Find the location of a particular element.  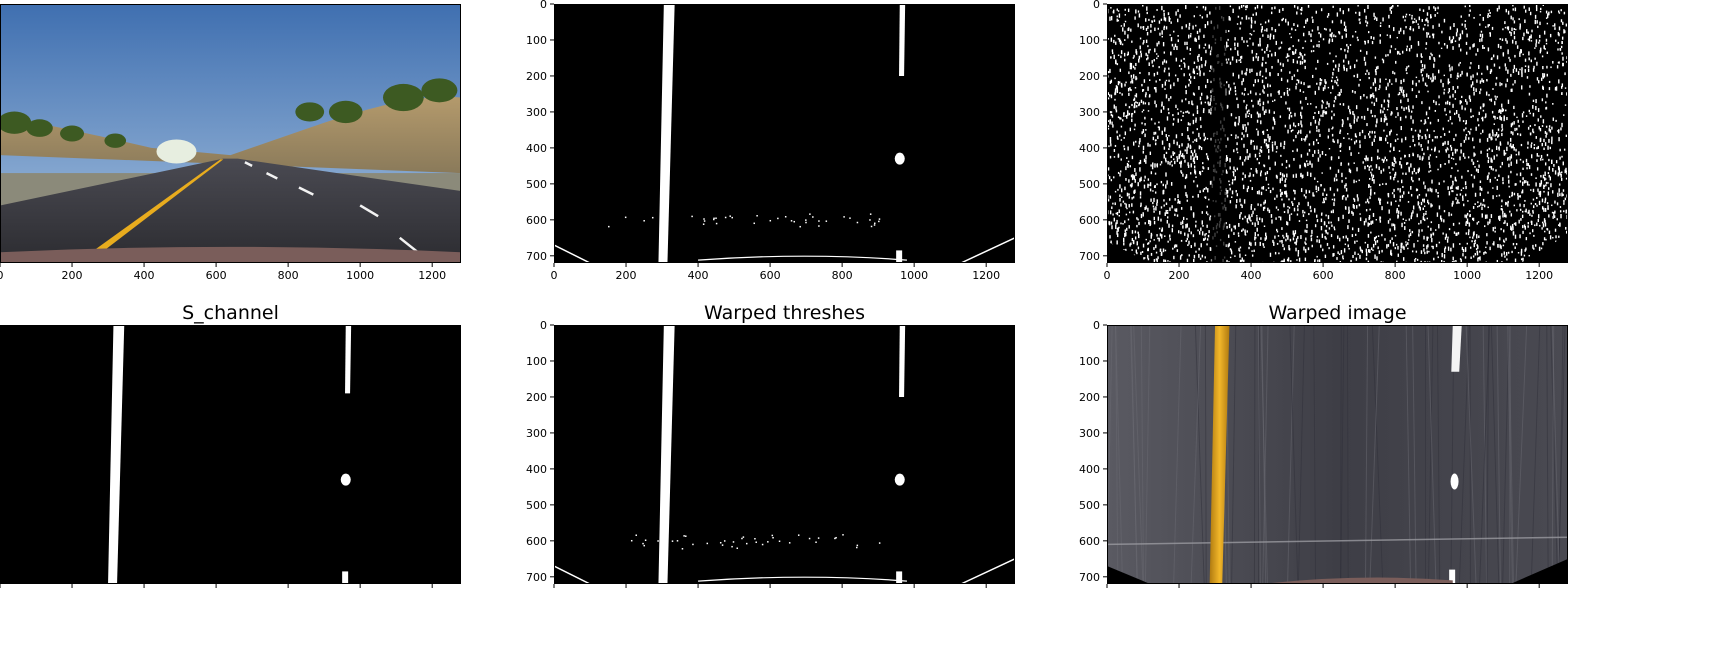

tree is located at coordinates (310, 112).